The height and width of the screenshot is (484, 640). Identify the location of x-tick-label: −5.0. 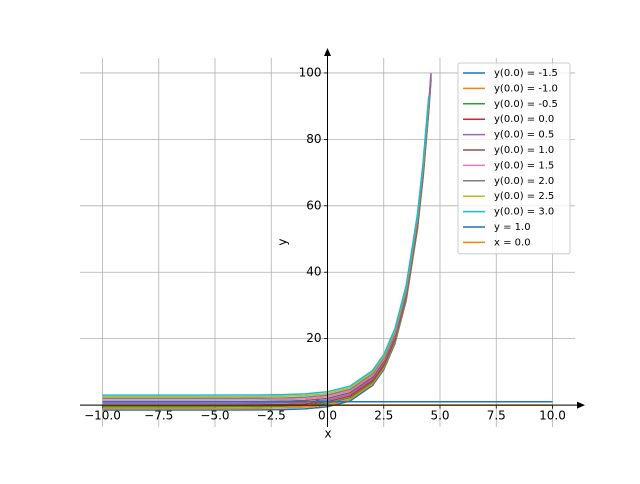
(214, 416).